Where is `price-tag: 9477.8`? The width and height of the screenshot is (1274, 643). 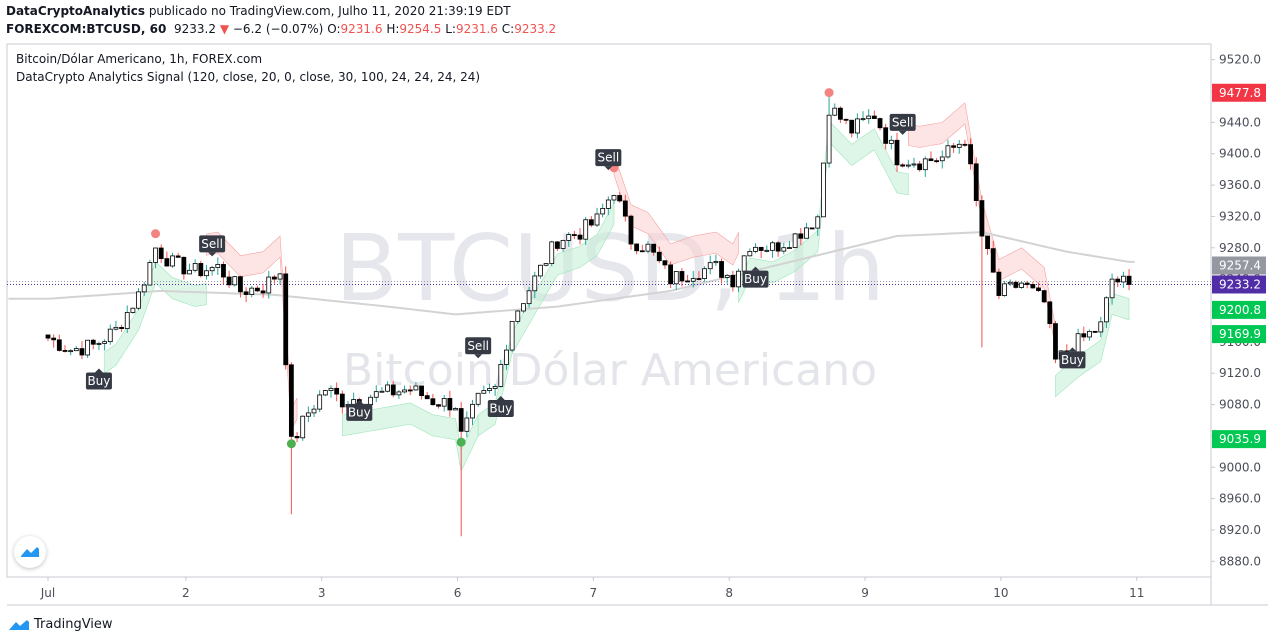 price-tag: 9477.8 is located at coordinates (1239, 92).